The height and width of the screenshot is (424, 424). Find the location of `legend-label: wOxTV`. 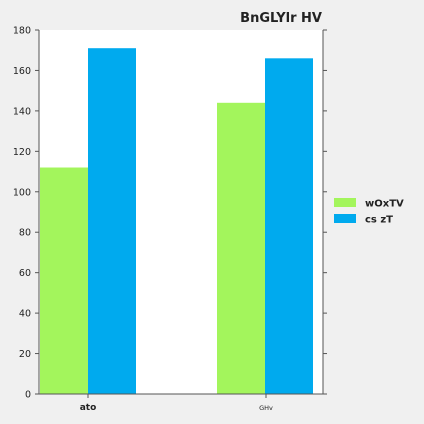

legend-label: wOxTV is located at coordinates (384, 204).